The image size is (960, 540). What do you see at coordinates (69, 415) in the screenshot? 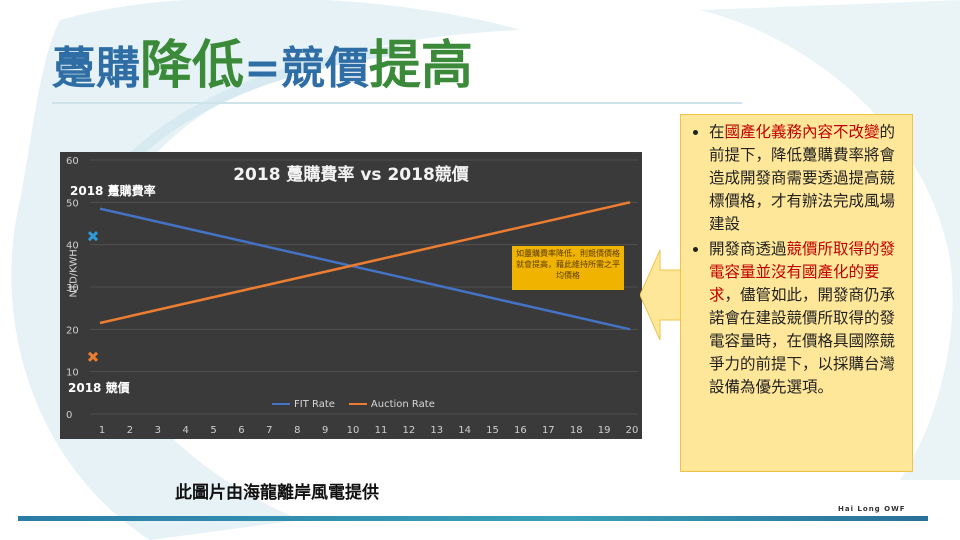
I see `y-tick-label: 0` at bounding box center [69, 415].